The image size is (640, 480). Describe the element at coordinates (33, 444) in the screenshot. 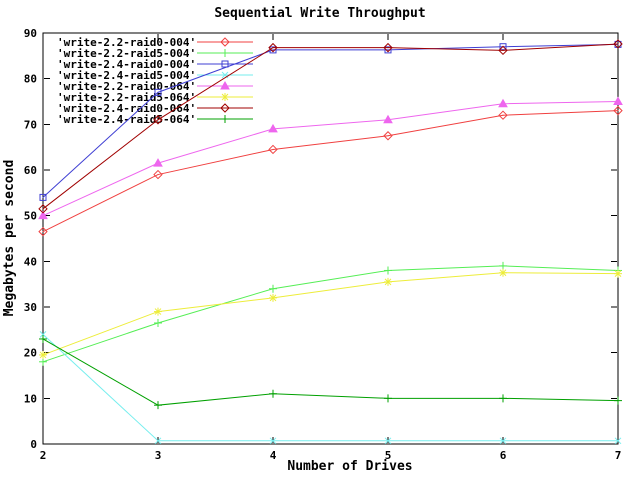

I see `y-tick-label: 0` at that location.